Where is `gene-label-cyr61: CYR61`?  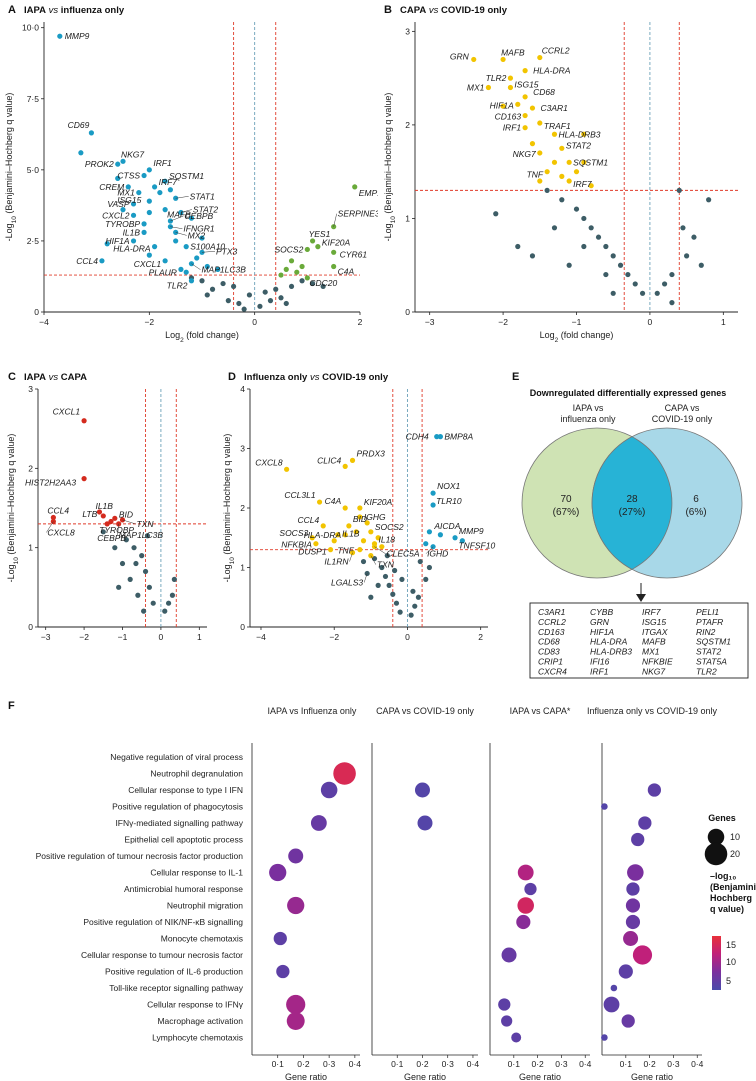 gene-label-cyr61: CYR61 is located at coordinates (354, 254).